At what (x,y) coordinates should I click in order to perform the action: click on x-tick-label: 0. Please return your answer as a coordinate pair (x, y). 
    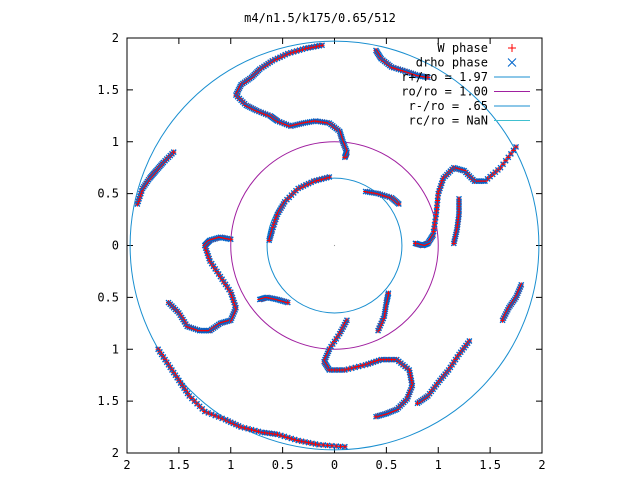
    Looking at the image, I should click on (334, 465).